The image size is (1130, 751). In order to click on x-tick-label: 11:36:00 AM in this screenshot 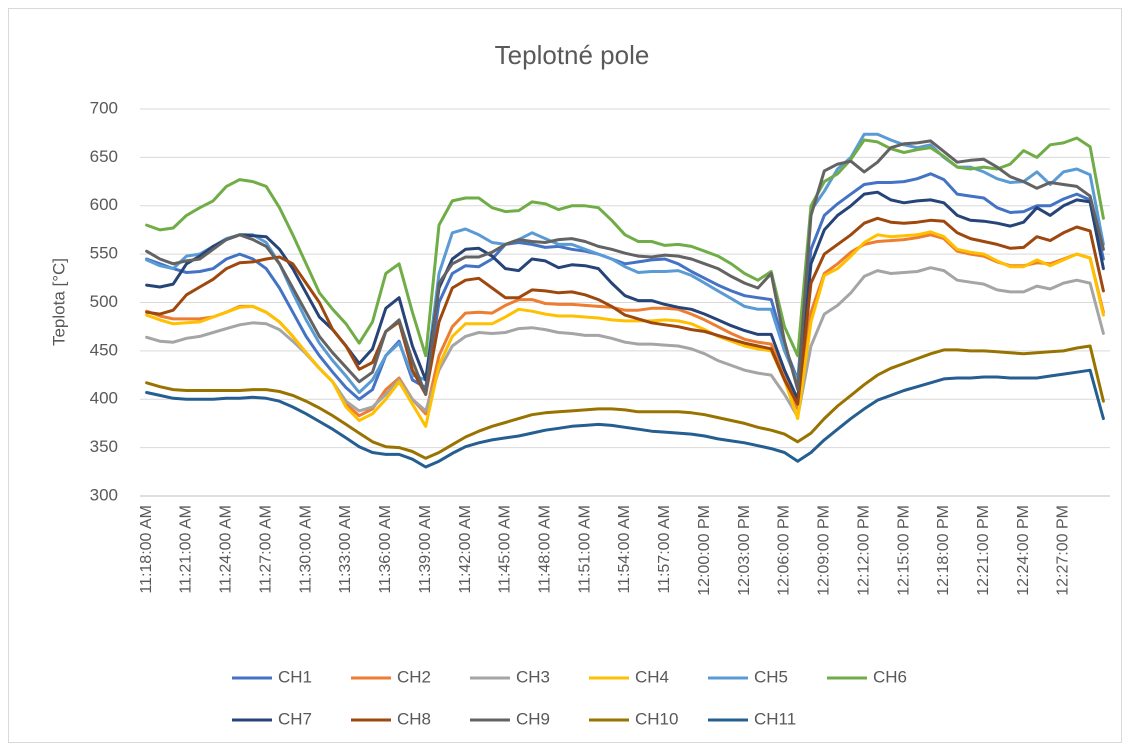, I will do `click(385, 549)`.